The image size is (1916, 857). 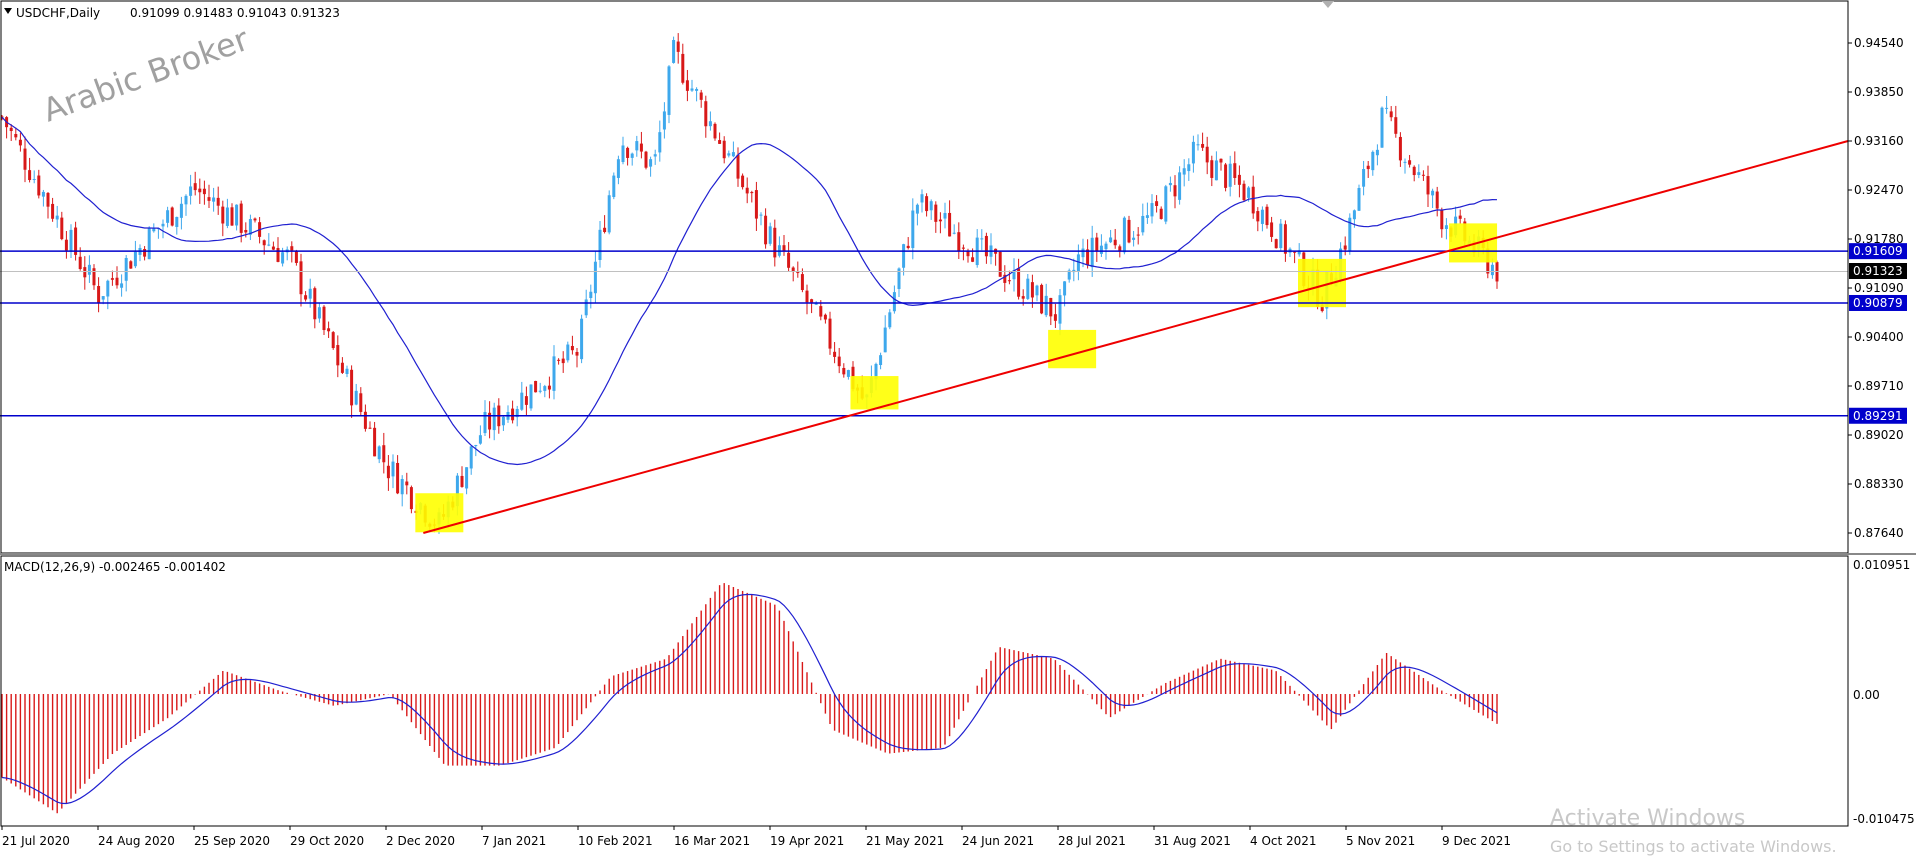 What do you see at coordinates (1879, 141) in the screenshot?
I see `price-tick-label: 0.93160` at bounding box center [1879, 141].